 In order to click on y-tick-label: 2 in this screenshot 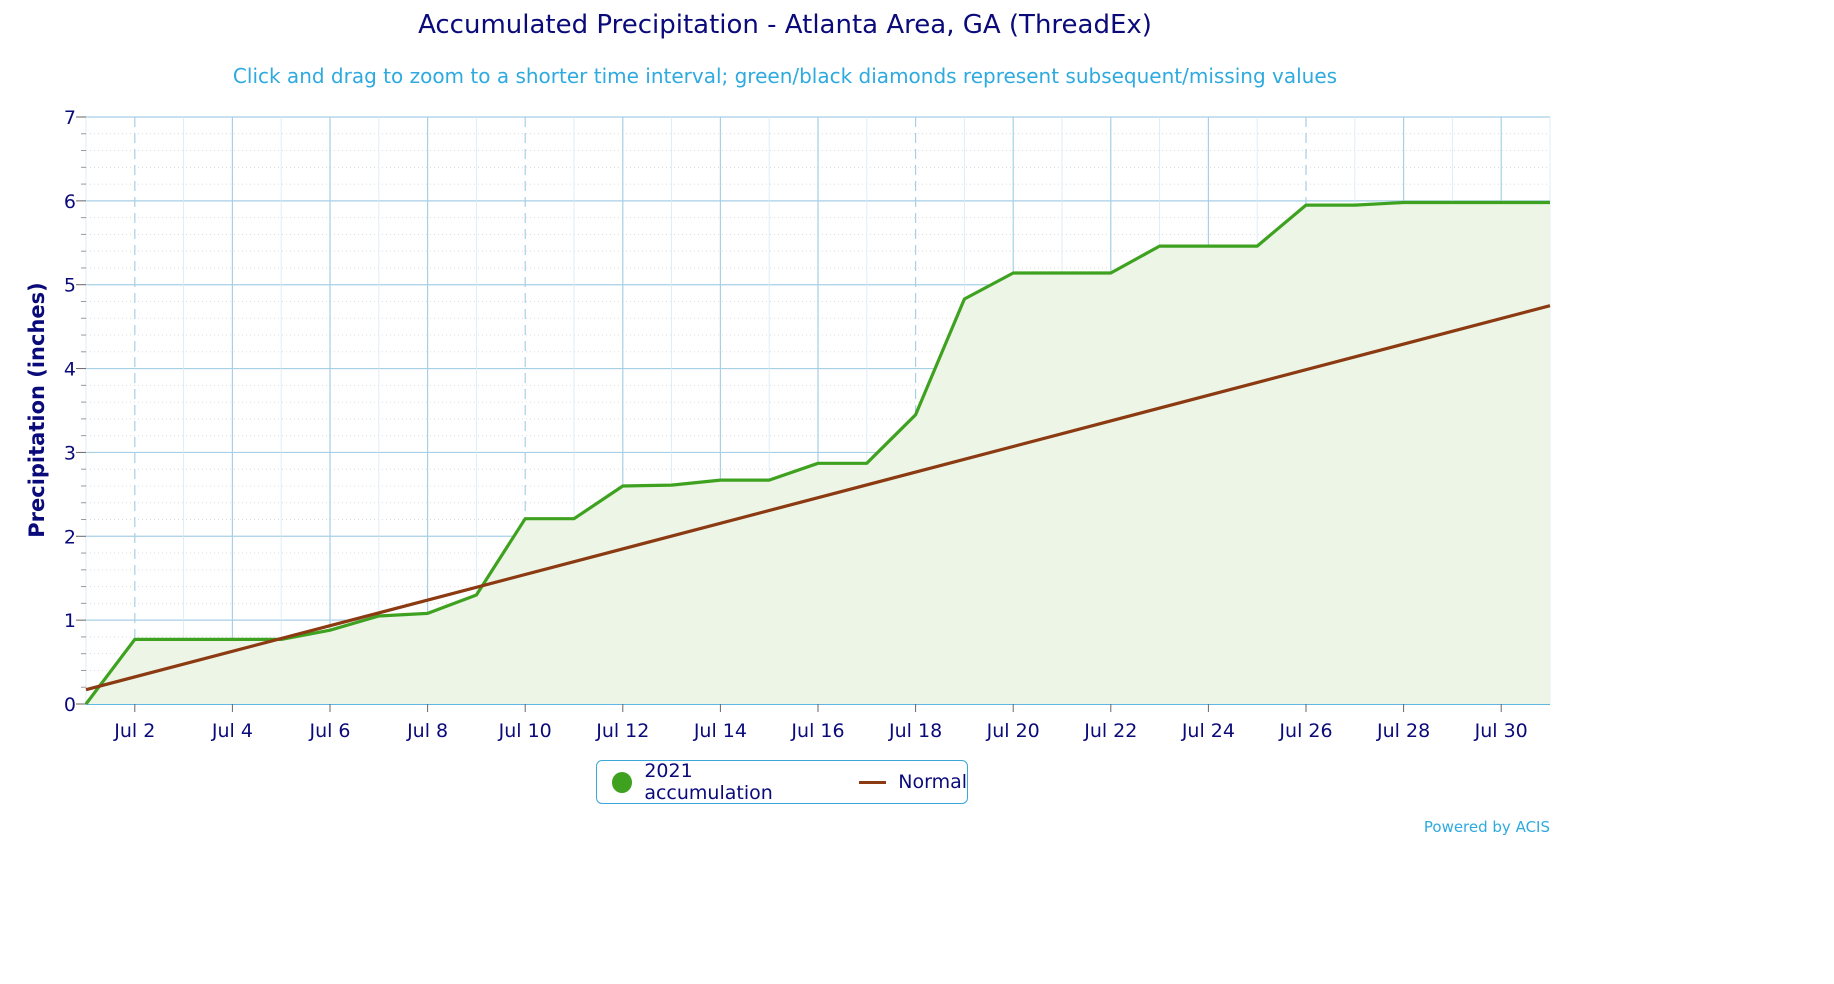, I will do `click(70, 537)`.